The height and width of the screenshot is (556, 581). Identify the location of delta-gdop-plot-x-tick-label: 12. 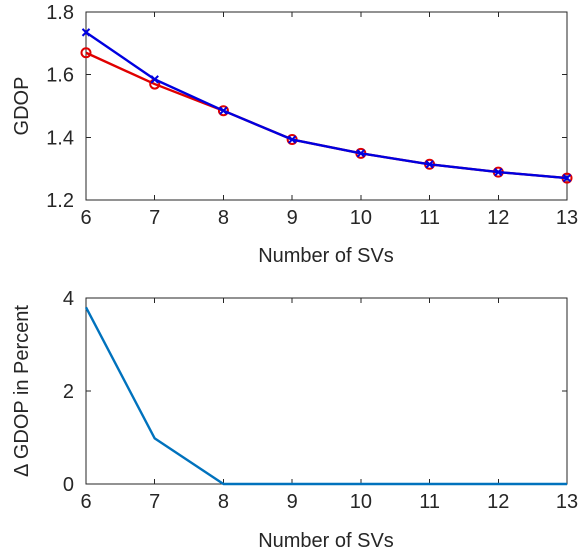
(498, 502).